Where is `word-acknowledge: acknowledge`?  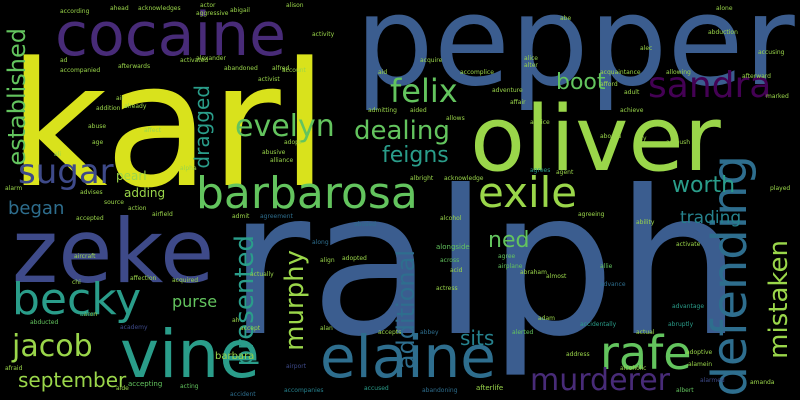
word-acknowledge: acknowledge is located at coordinates (464, 178).